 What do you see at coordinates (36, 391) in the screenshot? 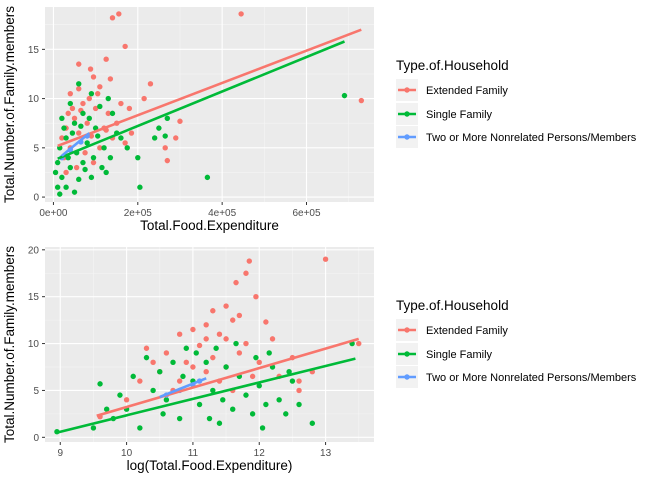
I see `y-tick-label: 5` at bounding box center [36, 391].